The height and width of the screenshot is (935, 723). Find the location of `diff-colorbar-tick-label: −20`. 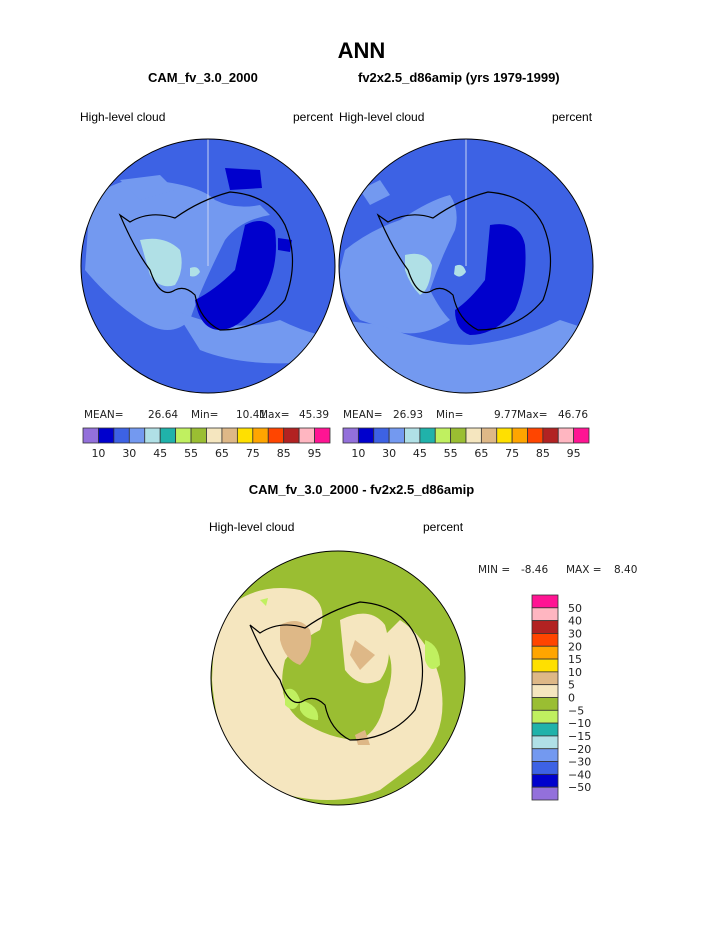

diff-colorbar-tick-label: −20 is located at coordinates (579, 749).